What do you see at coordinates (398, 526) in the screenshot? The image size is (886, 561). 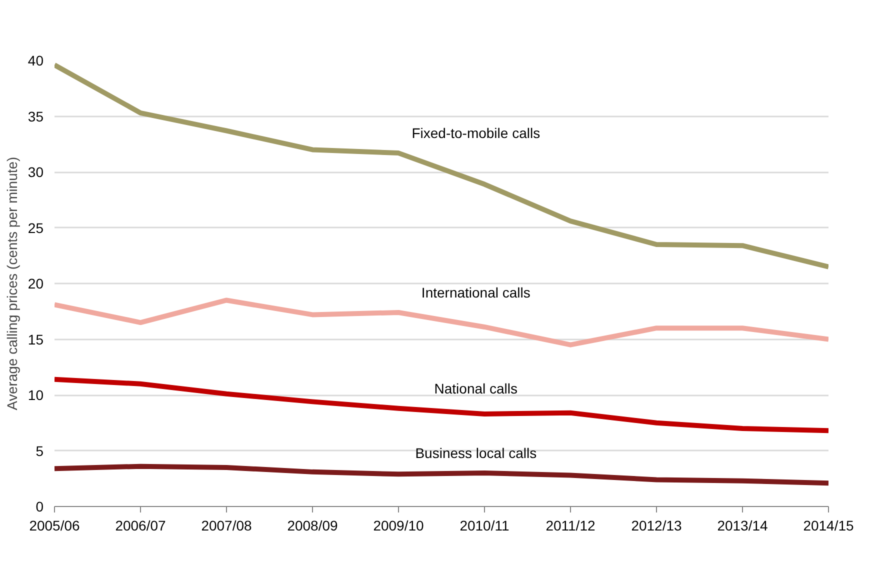 I see `x-tick-label: 2009/10` at bounding box center [398, 526].